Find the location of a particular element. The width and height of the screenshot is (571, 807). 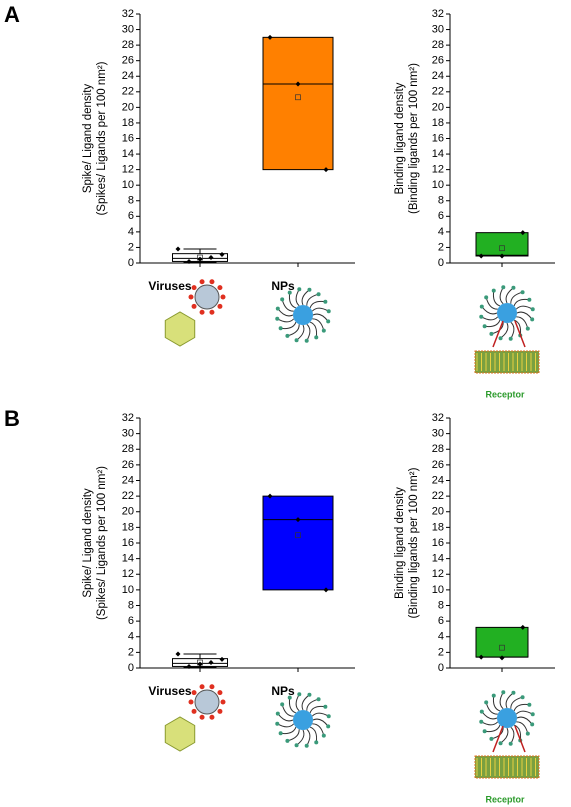

arrow is located at coordinates (498, 739).